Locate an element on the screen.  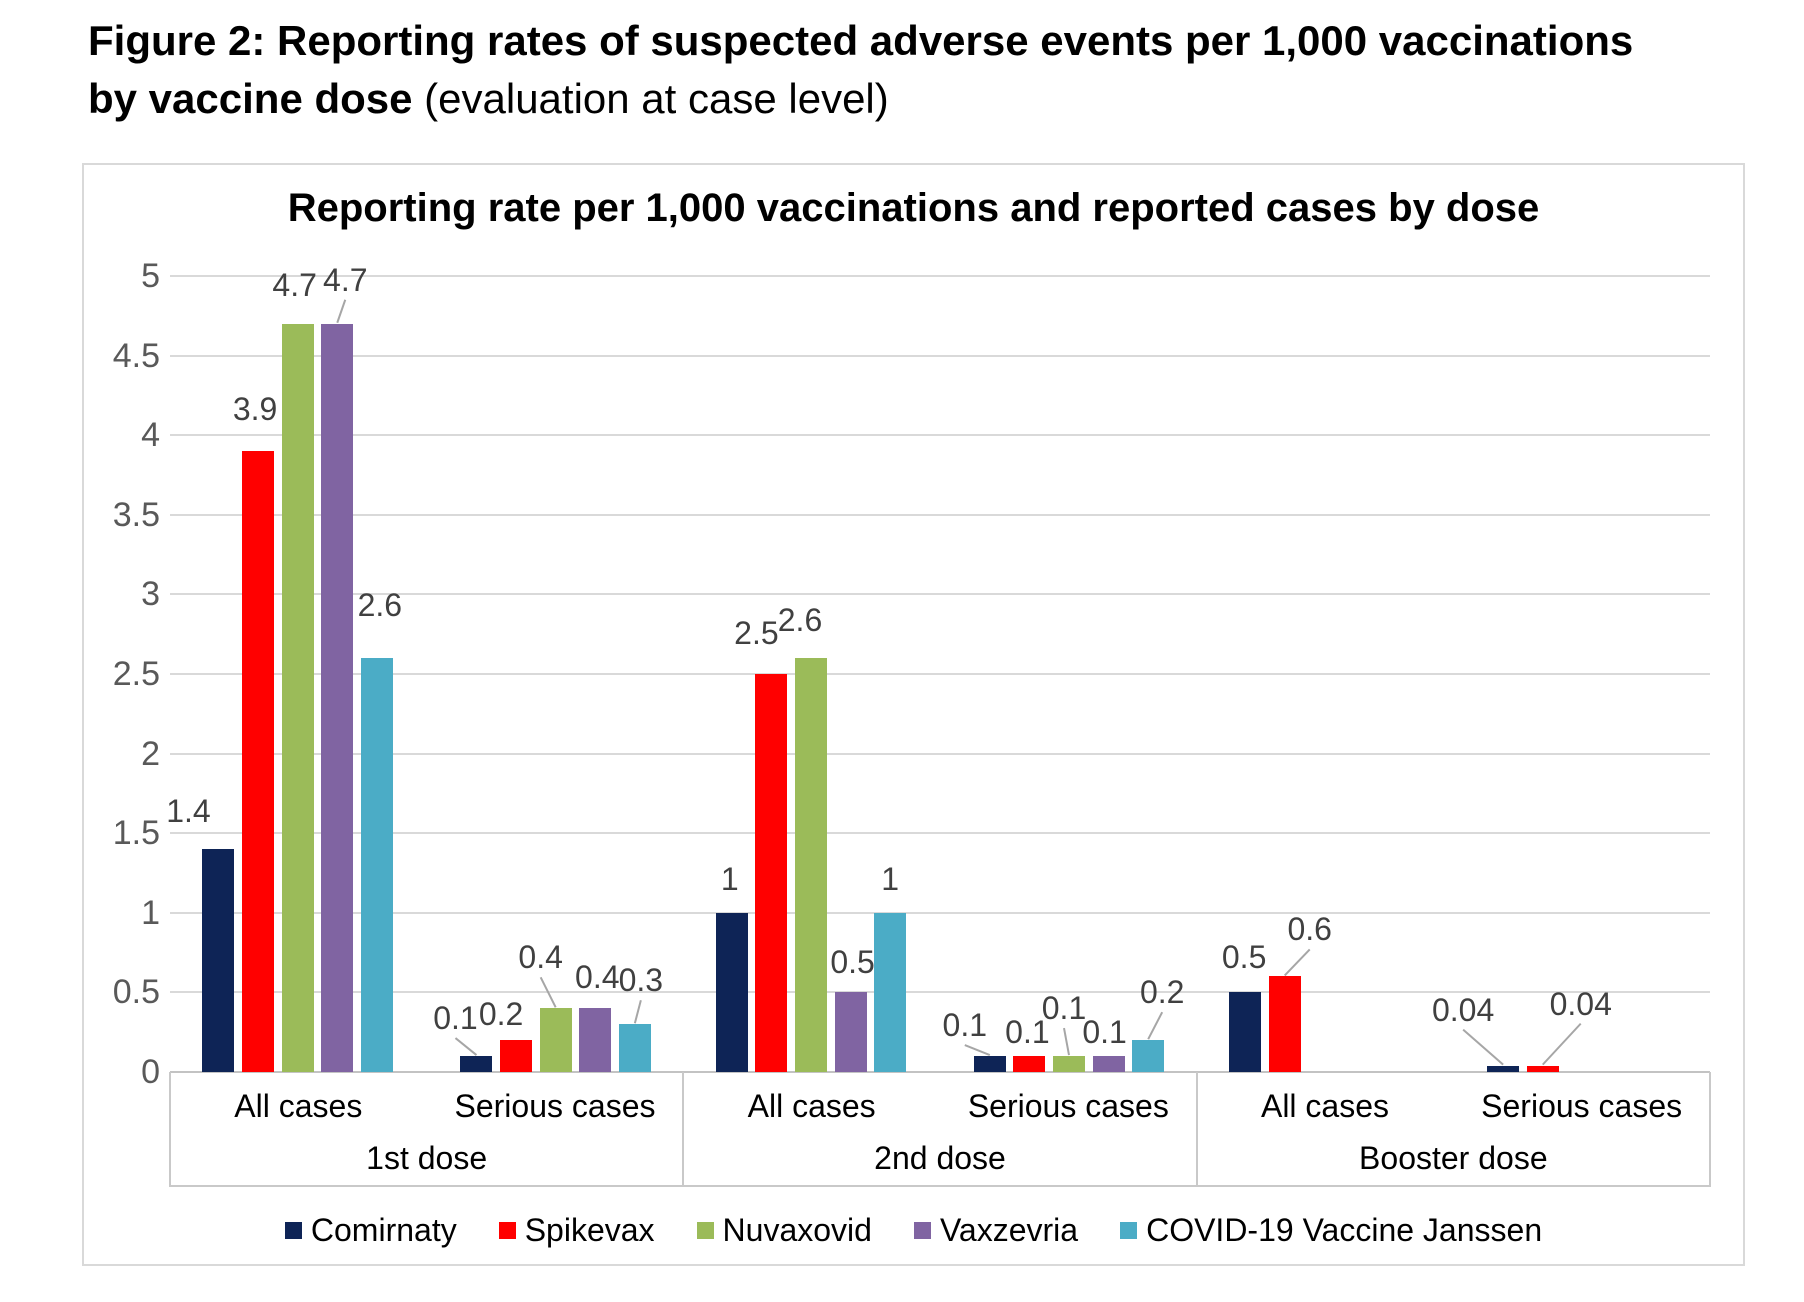
bar-covid-19-vaccine-janssen-2nd-dose-All-cases is located at coordinates (890, 992).